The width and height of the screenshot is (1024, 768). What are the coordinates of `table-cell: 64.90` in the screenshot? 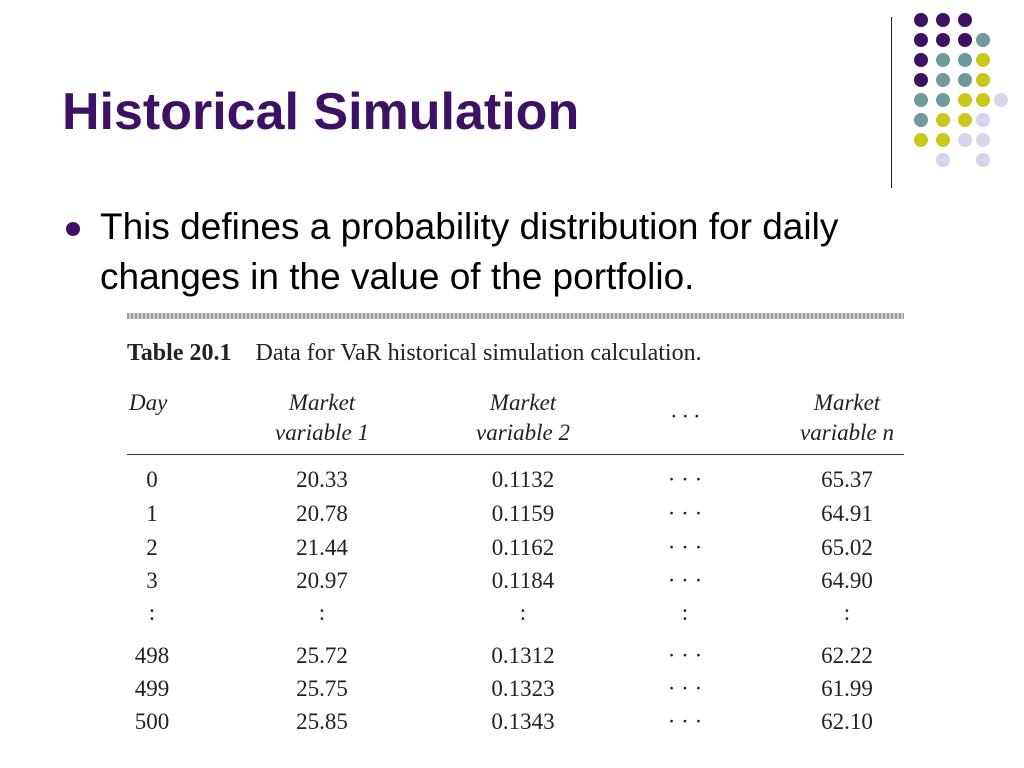 It's located at (847, 580).